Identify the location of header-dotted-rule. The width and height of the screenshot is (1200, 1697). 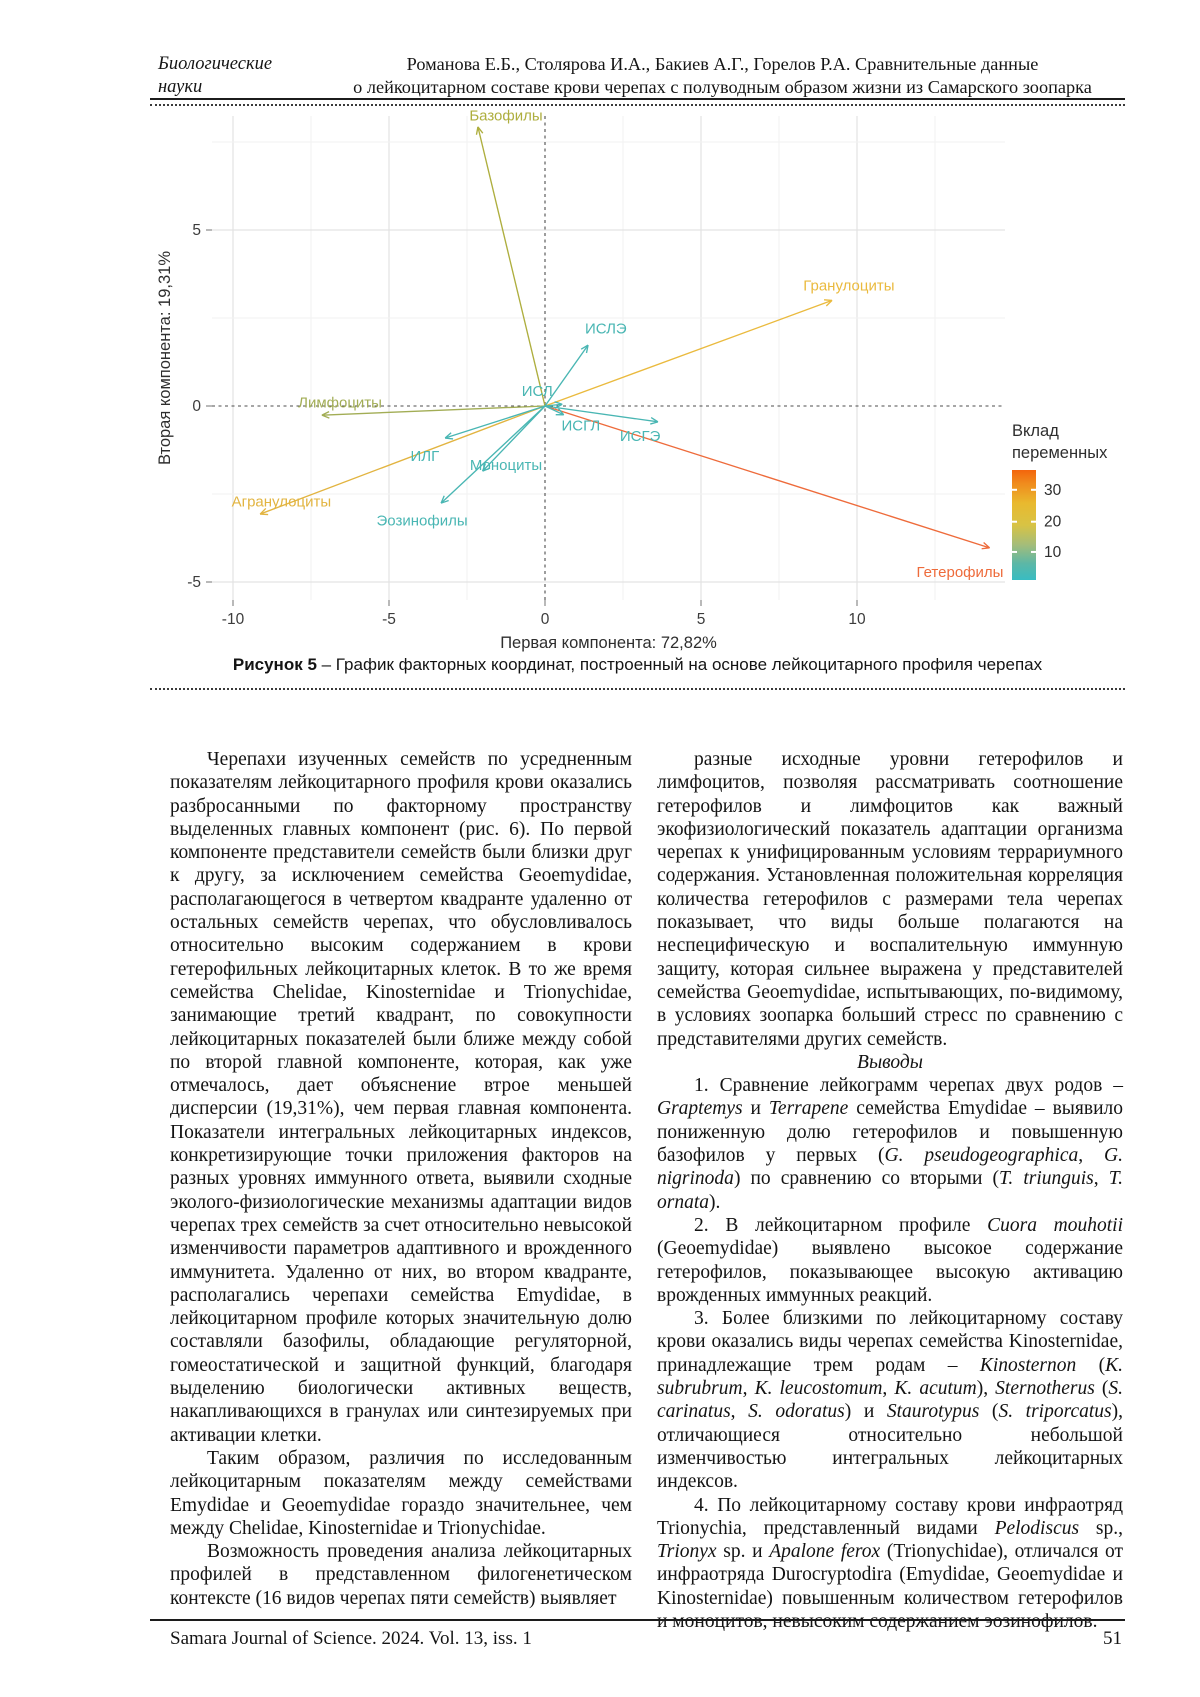
(637, 105).